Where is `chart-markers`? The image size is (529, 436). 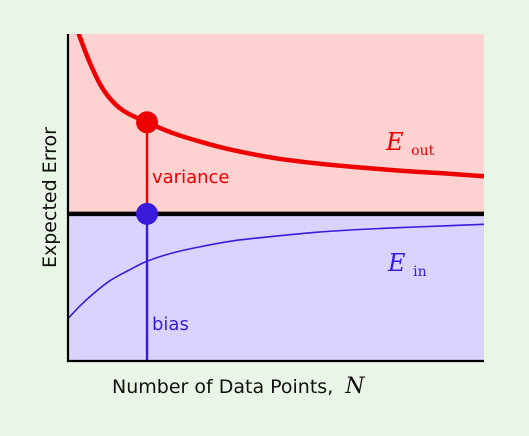 chart-markers is located at coordinates (147, 236).